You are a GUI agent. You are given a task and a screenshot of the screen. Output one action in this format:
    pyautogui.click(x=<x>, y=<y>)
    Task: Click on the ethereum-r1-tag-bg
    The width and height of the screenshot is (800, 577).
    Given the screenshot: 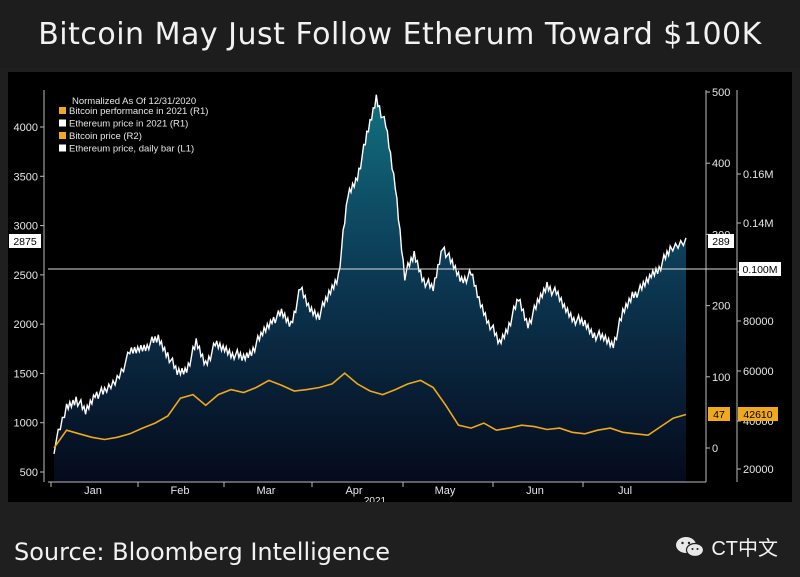 What is the action you would take?
    pyautogui.click(x=721, y=241)
    